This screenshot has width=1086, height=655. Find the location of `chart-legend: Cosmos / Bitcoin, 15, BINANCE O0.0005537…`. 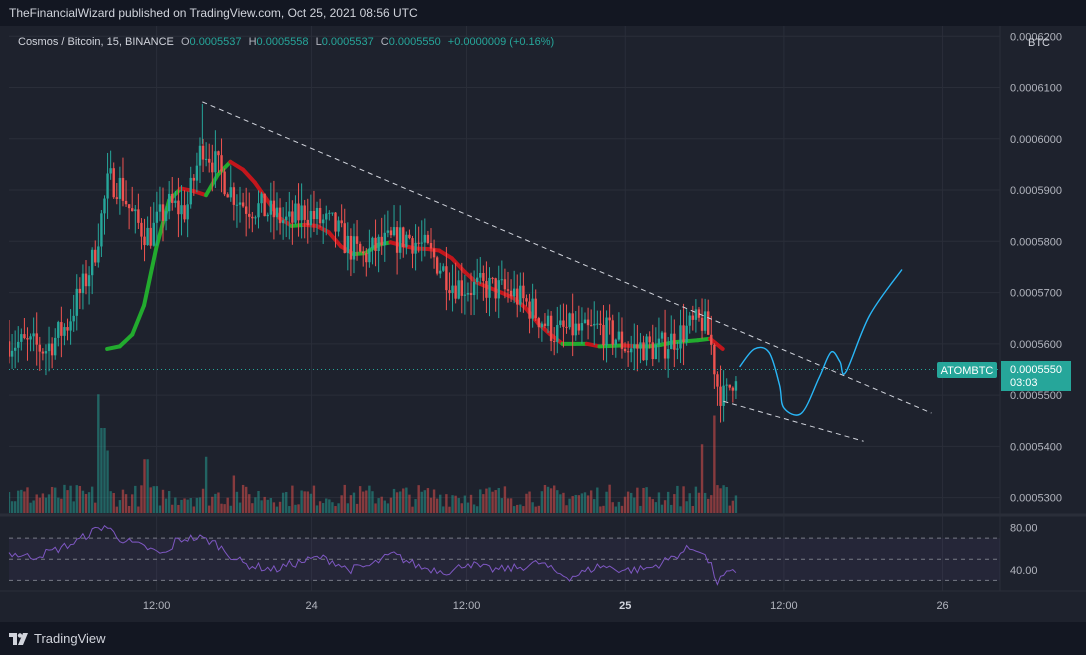

chart-legend: Cosmos / Bitcoin, 15, BINANCE O0.0005537… is located at coordinates (286, 42).